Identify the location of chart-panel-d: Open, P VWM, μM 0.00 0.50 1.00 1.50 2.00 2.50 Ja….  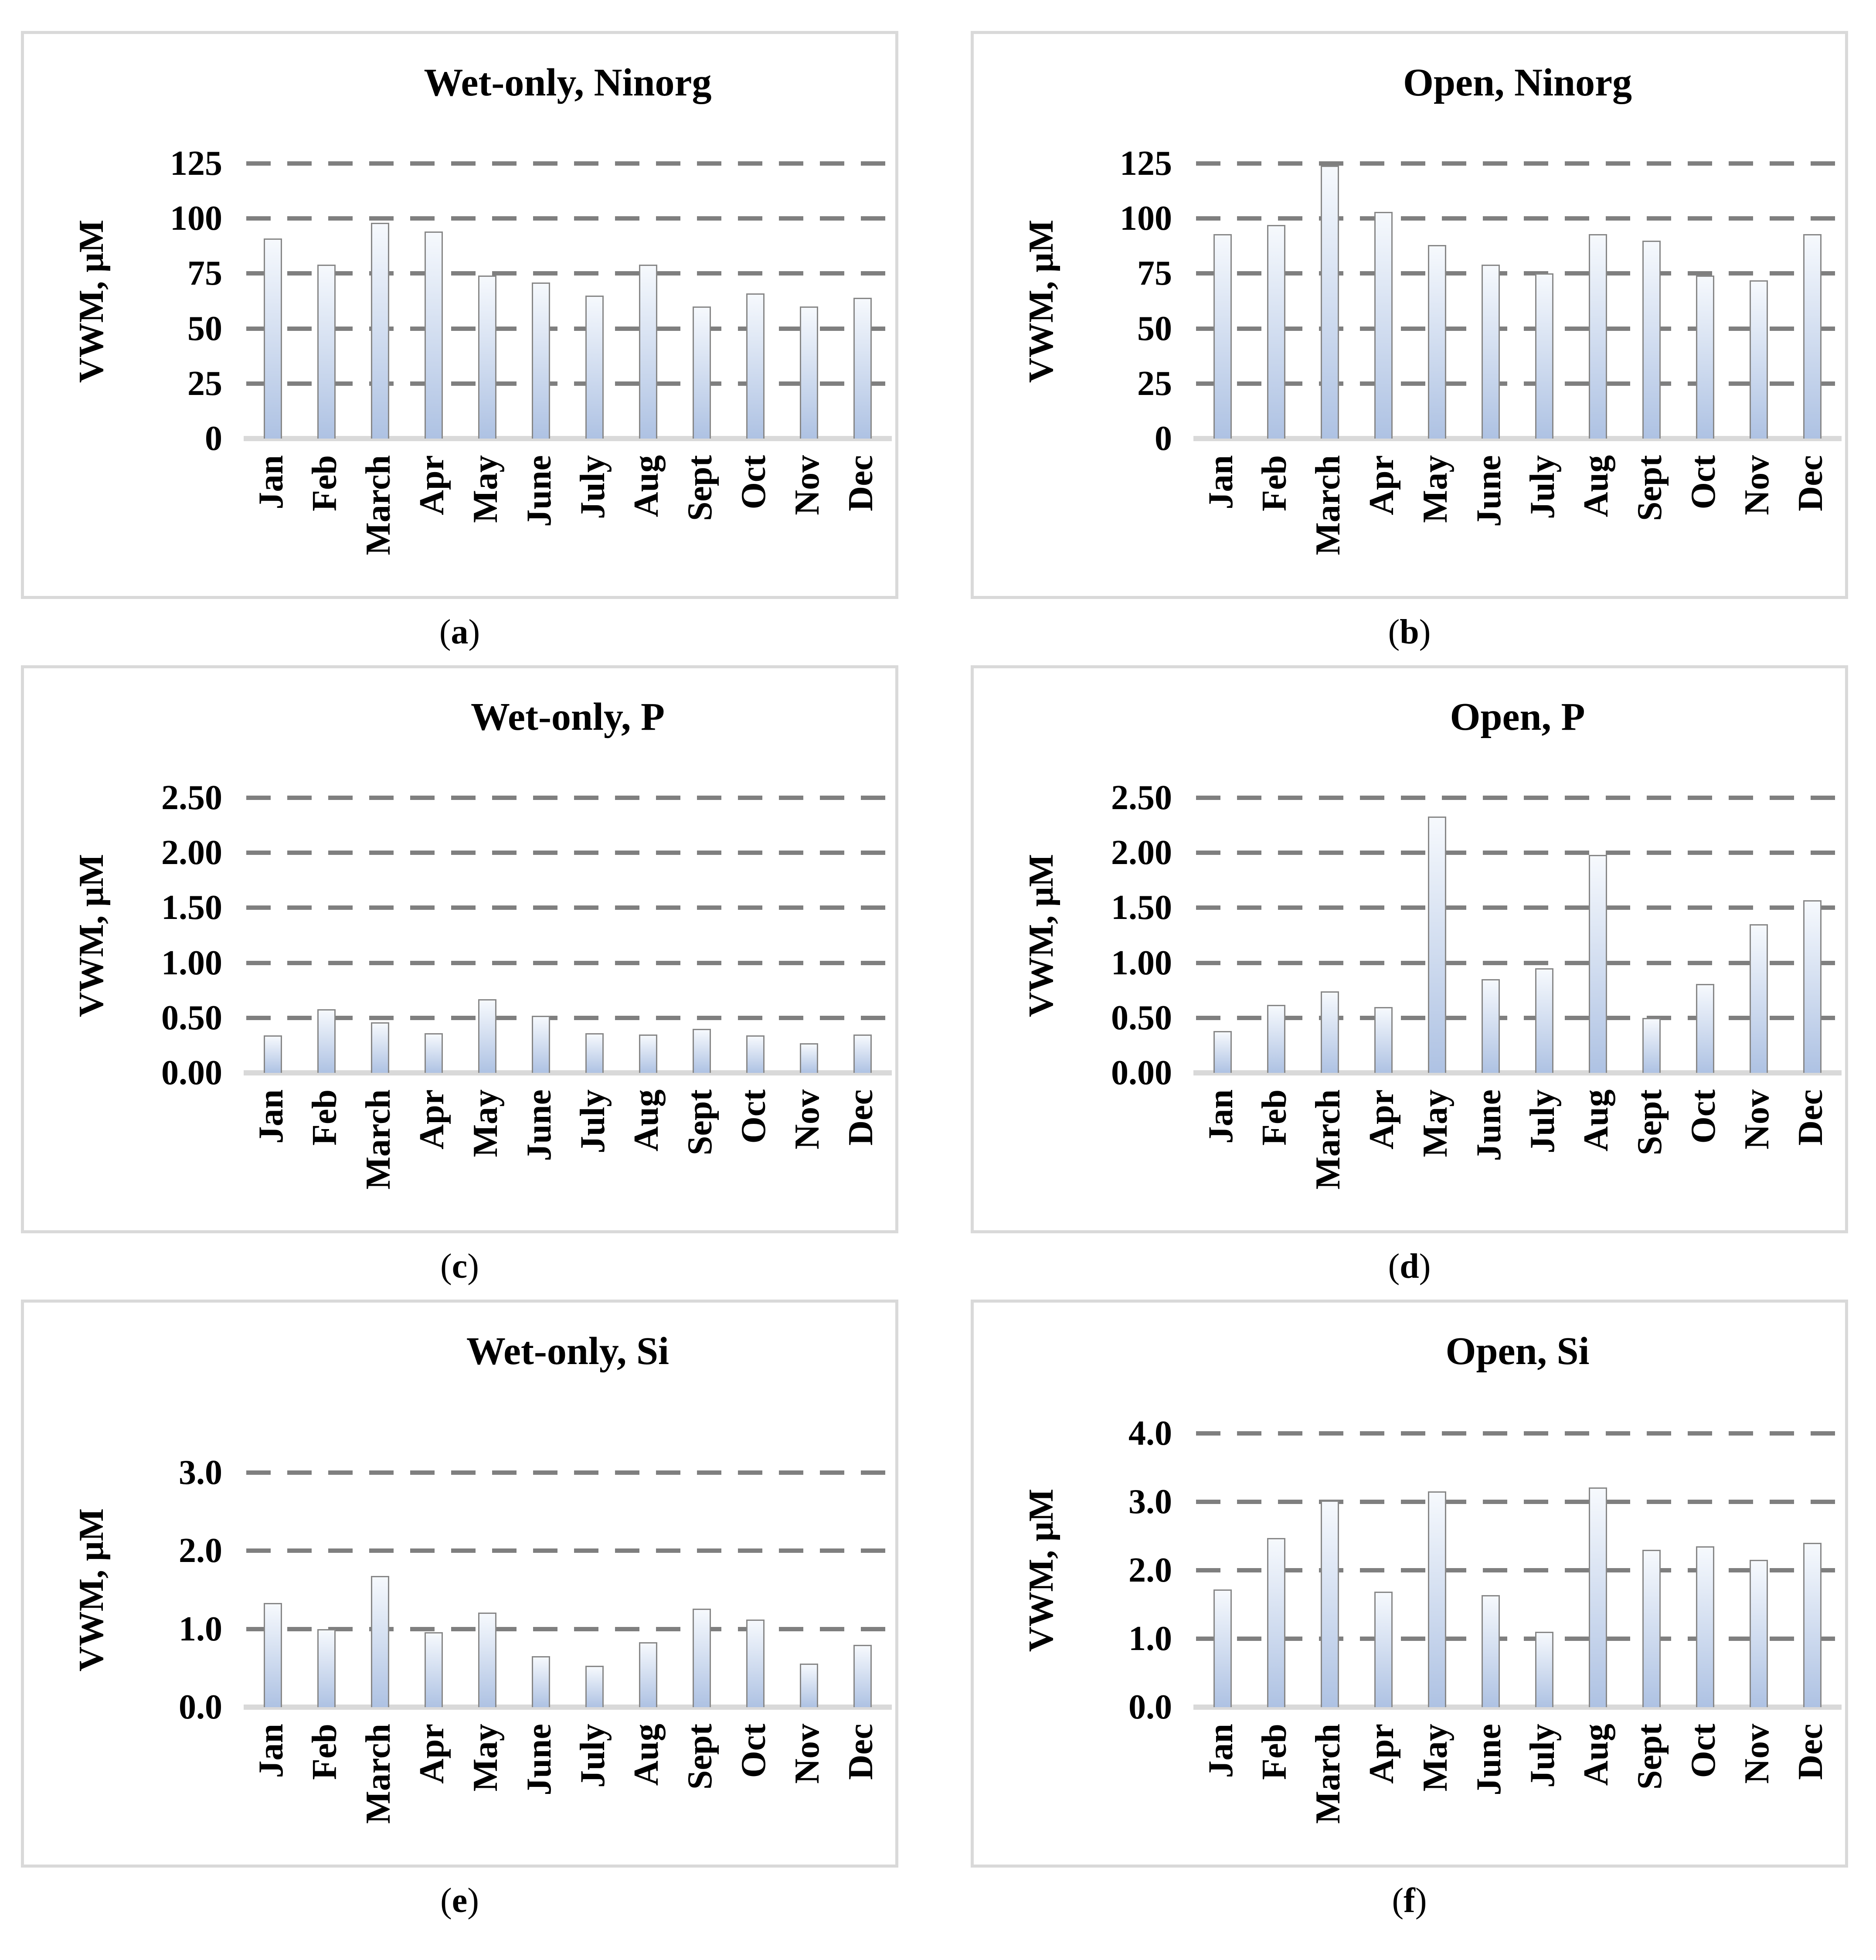
(1409, 949).